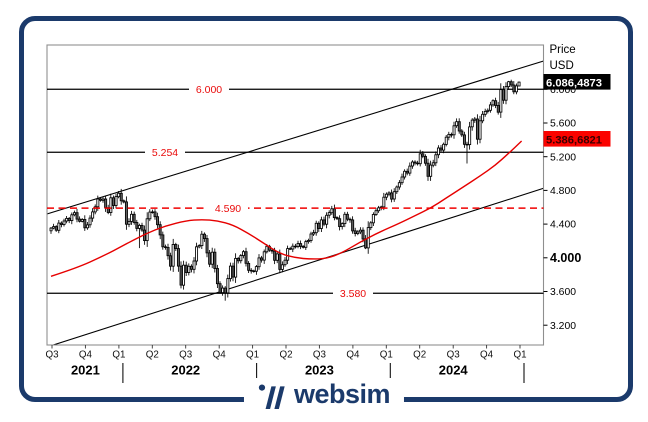 This screenshot has width=648, height=422. I want to click on ma-price-badge-bg, so click(577, 139).